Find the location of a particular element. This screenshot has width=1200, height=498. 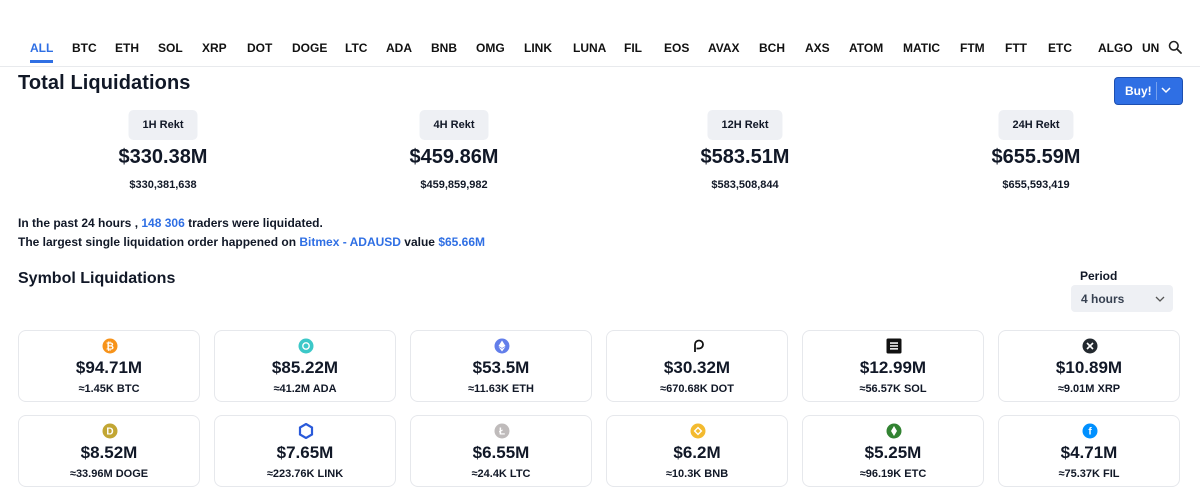

tab-atom: ATOM is located at coordinates (866, 48).